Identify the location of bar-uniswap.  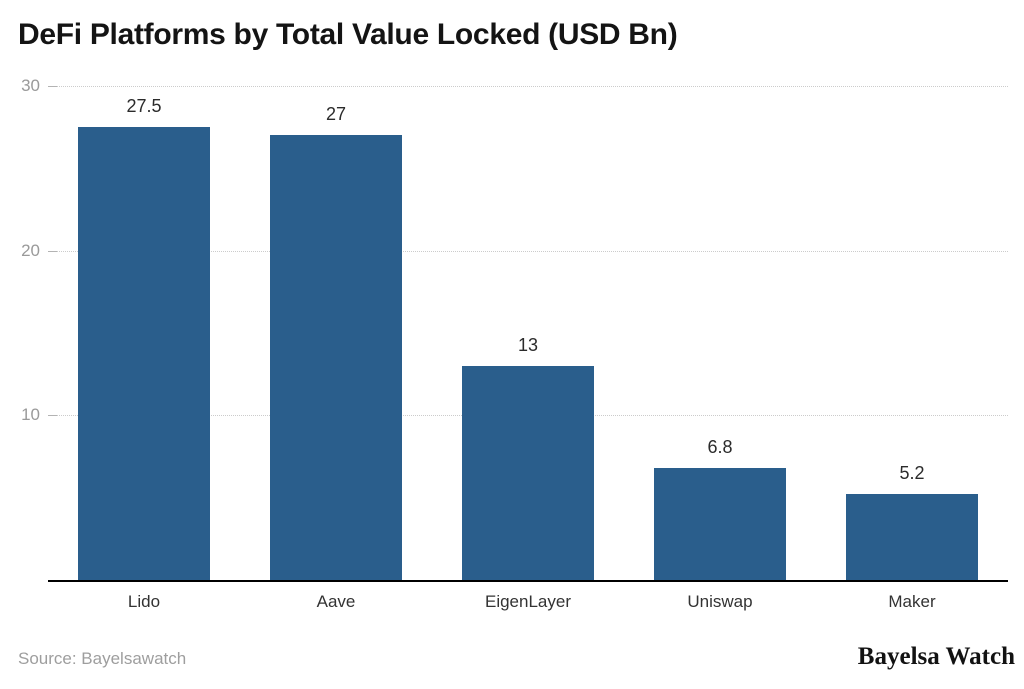
(720, 524).